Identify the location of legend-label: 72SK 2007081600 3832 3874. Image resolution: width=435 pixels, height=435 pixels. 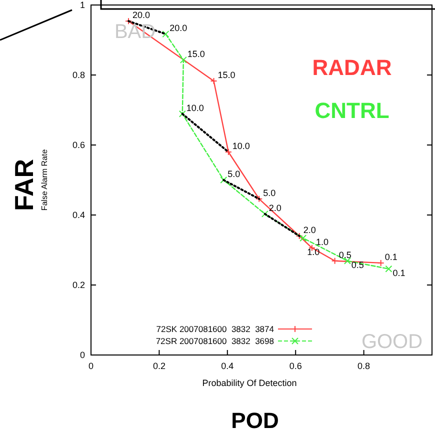
(215, 329).